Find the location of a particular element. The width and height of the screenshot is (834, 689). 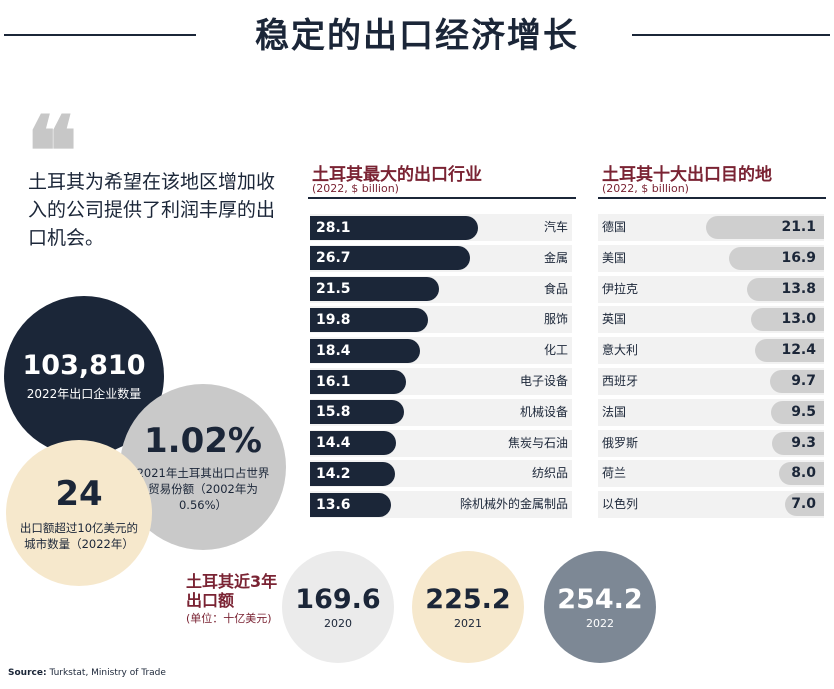

quote-text: 土耳其为希望在该地区增加收入的公司提供了利润丰厚的出口机会。 is located at coordinates (152, 210).